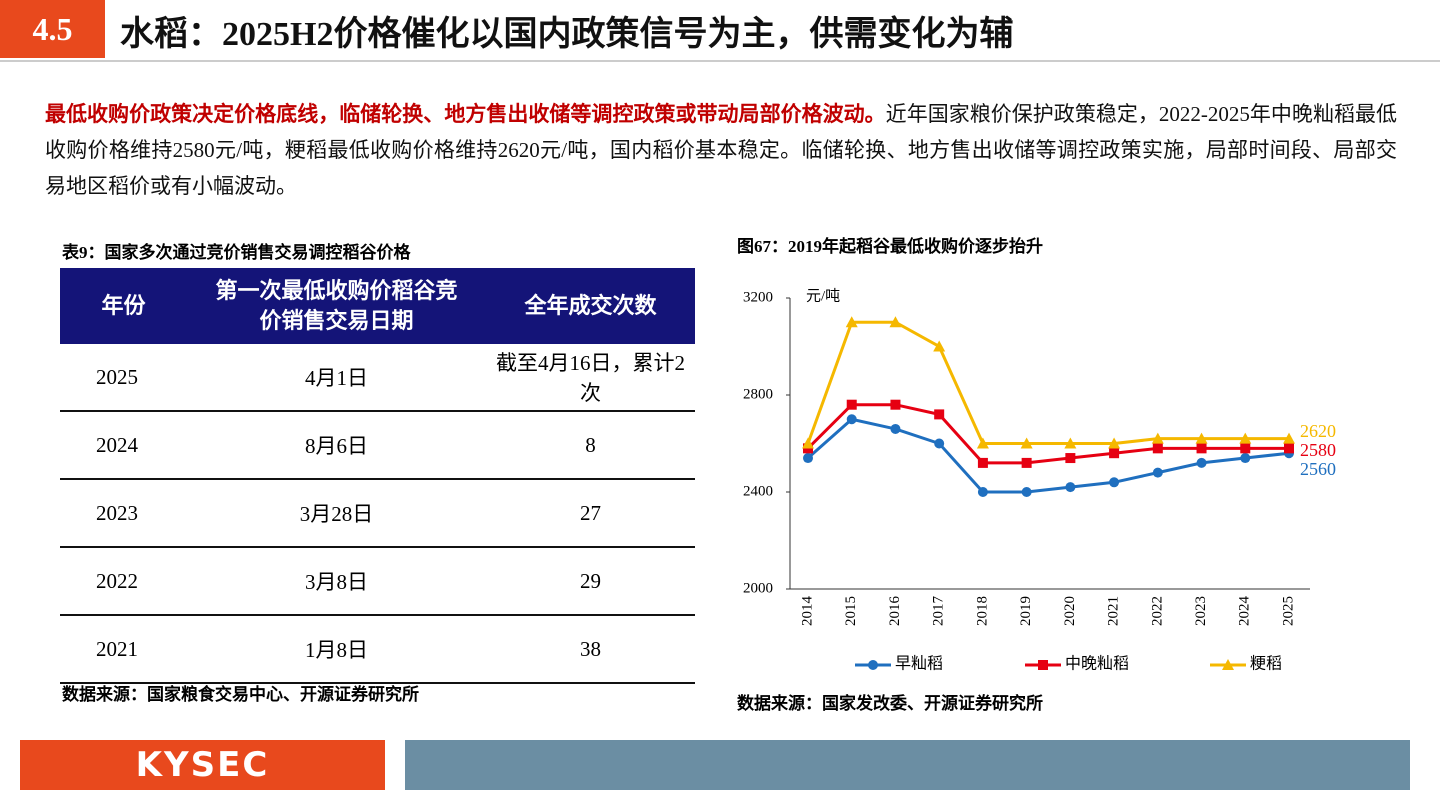  Describe the element at coordinates (52, 29) in the screenshot. I see `section-number: 4.5` at that location.